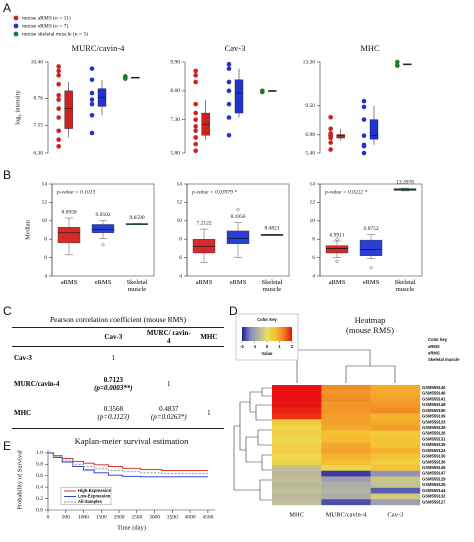 Image resolution: width=474 pixels, height=542 pixels. I want to click on p-value: p-value = 0.03979 *, so click(214, 192).